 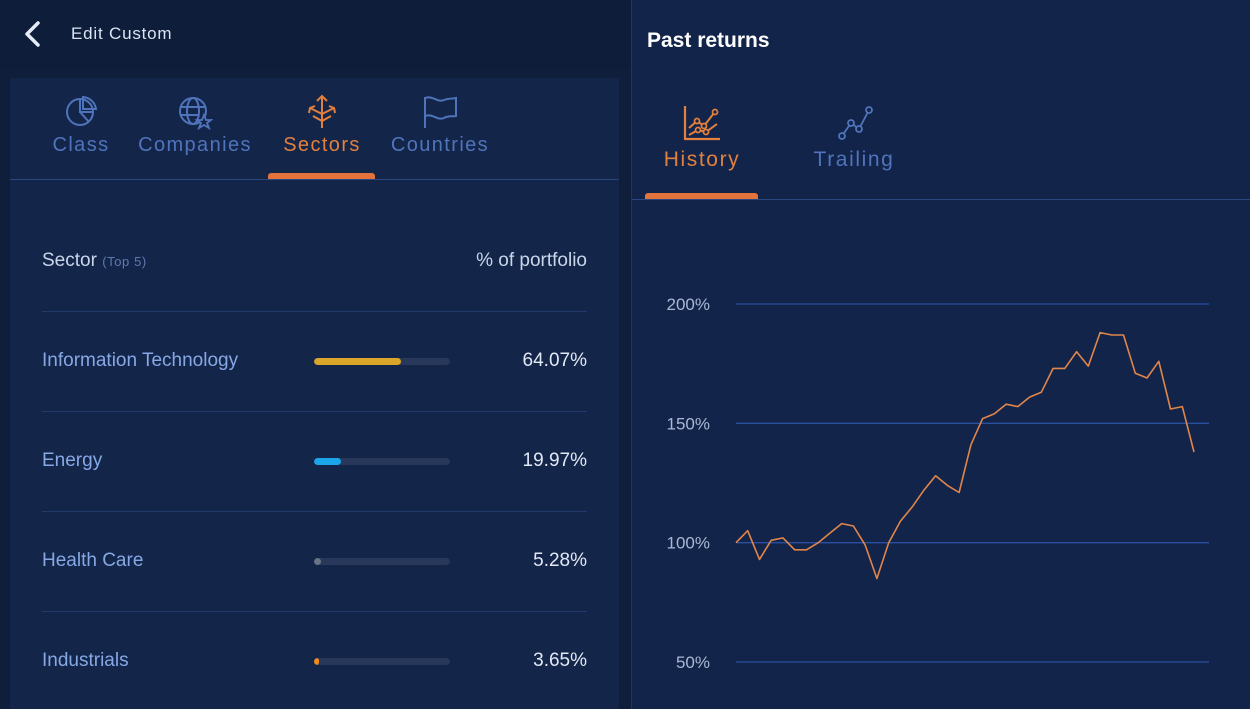 I want to click on active-tab-indicator, so click(x=321, y=176).